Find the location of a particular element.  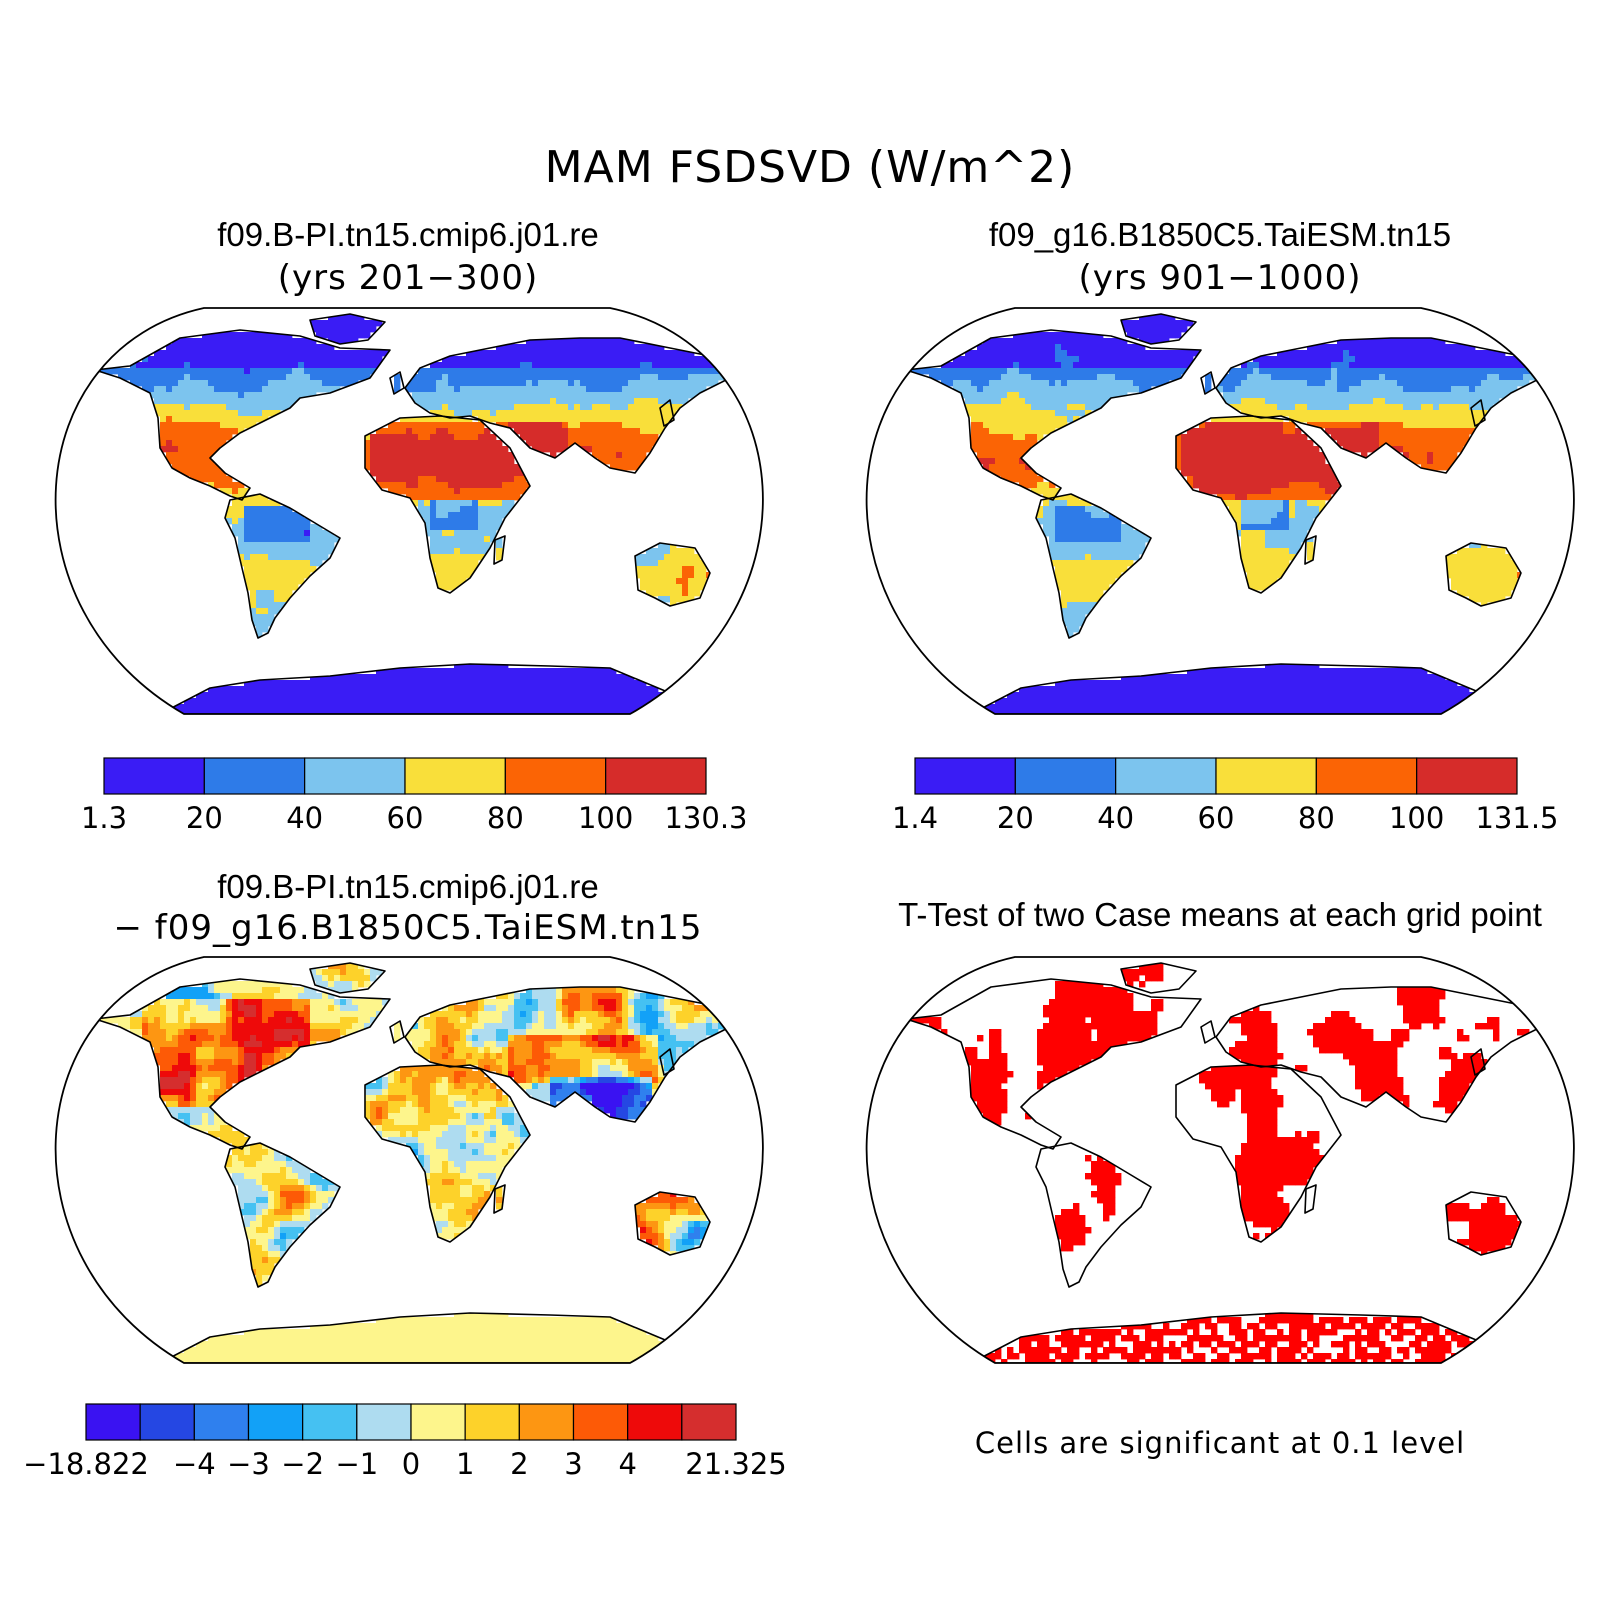

coastlines is located at coordinates (1223, 1162).